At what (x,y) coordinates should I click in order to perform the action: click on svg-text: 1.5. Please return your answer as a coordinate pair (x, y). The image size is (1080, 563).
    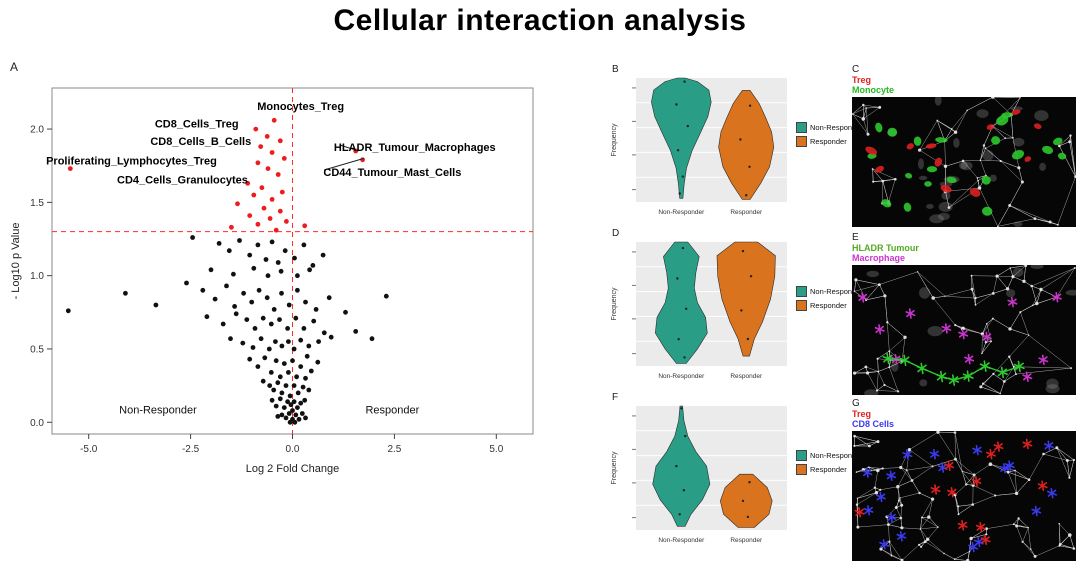
    Looking at the image, I should click on (37, 203).